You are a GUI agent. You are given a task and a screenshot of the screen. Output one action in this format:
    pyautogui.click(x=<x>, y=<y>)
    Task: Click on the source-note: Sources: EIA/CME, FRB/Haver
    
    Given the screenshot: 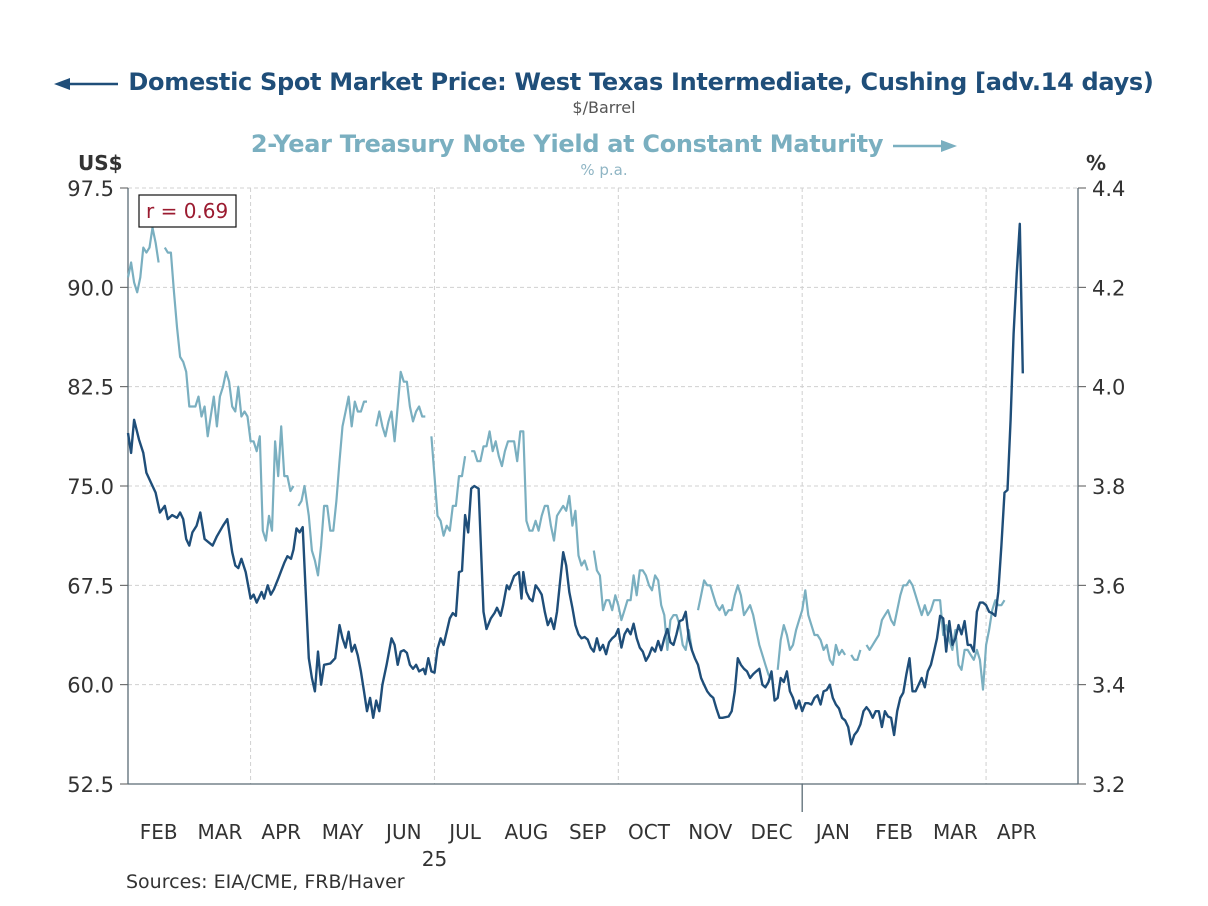 What is the action you would take?
    pyautogui.click(x=265, y=882)
    